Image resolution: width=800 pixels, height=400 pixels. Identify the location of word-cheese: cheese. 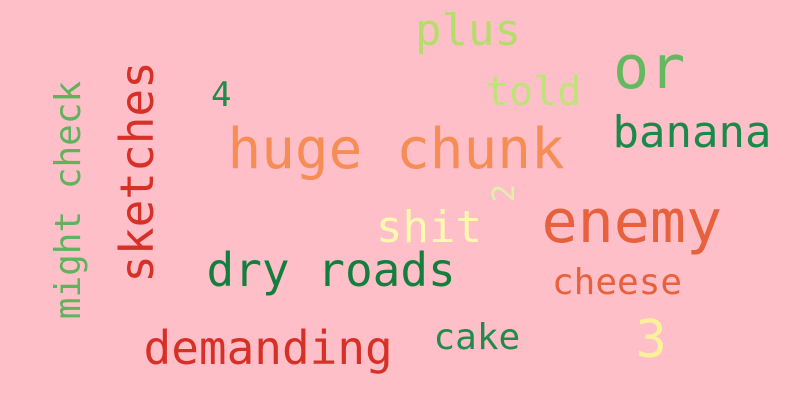
(617, 282).